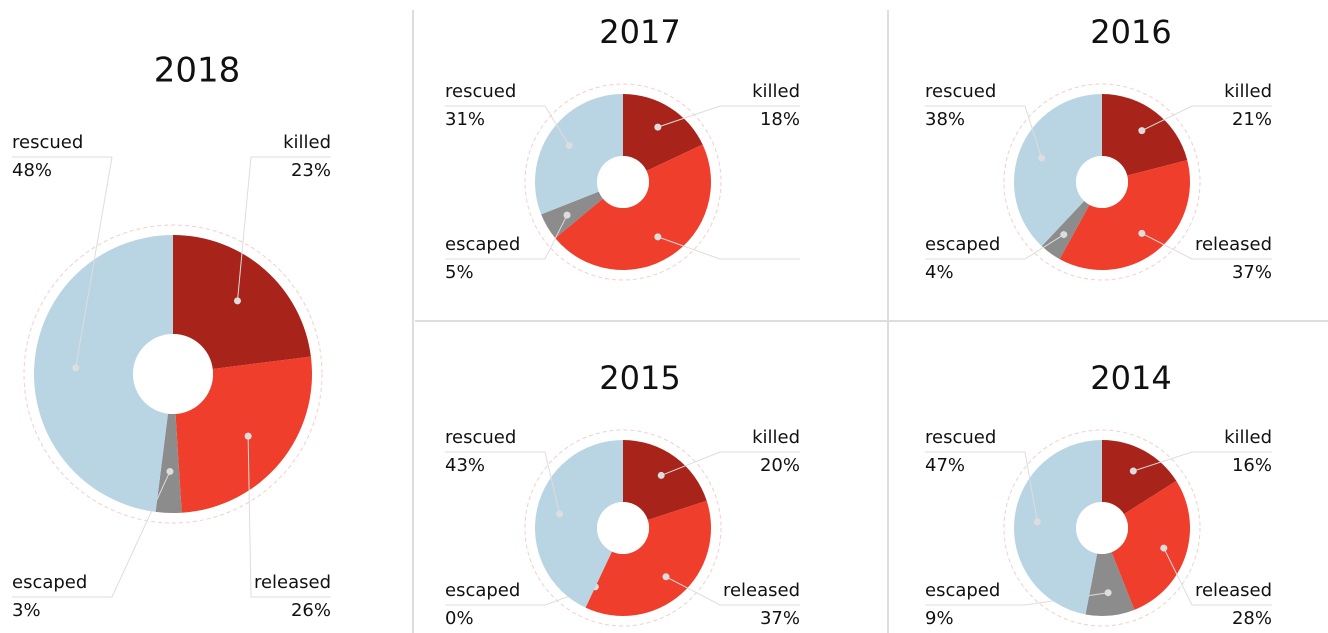  I want to click on value-label: 18%, so click(780, 119).